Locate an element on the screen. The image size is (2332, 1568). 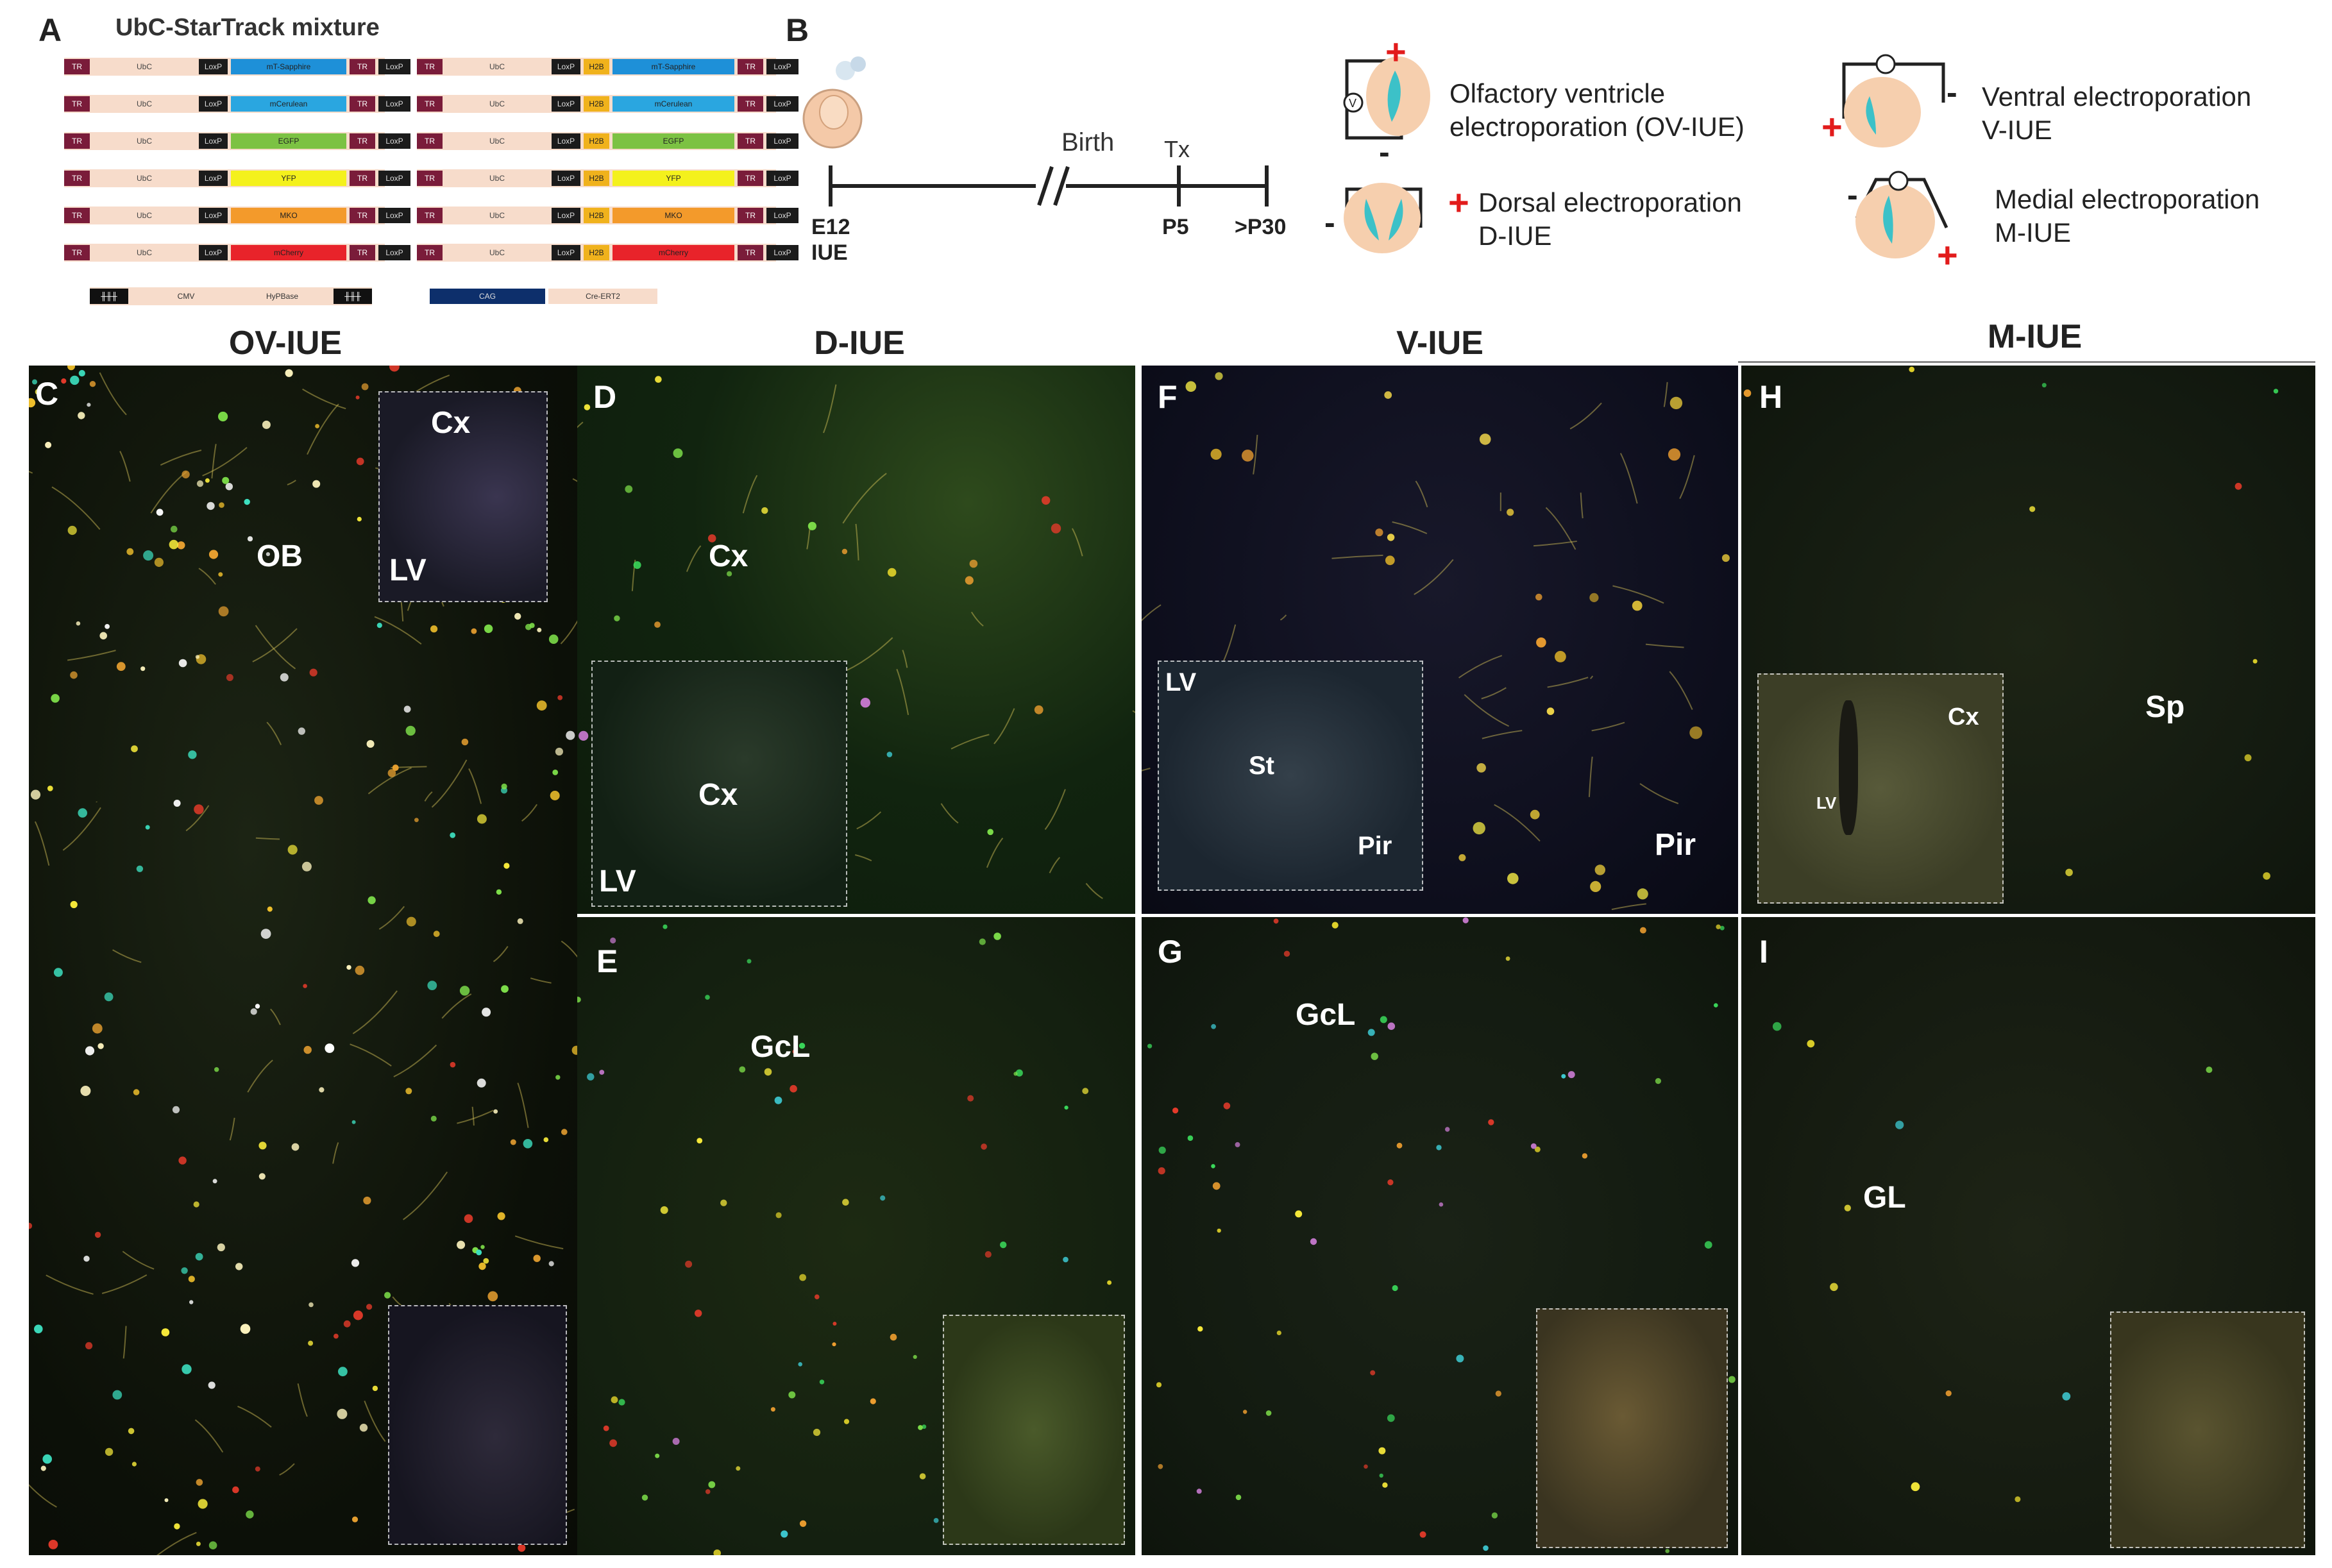
panel-e: E GcL is located at coordinates (856, 1236).